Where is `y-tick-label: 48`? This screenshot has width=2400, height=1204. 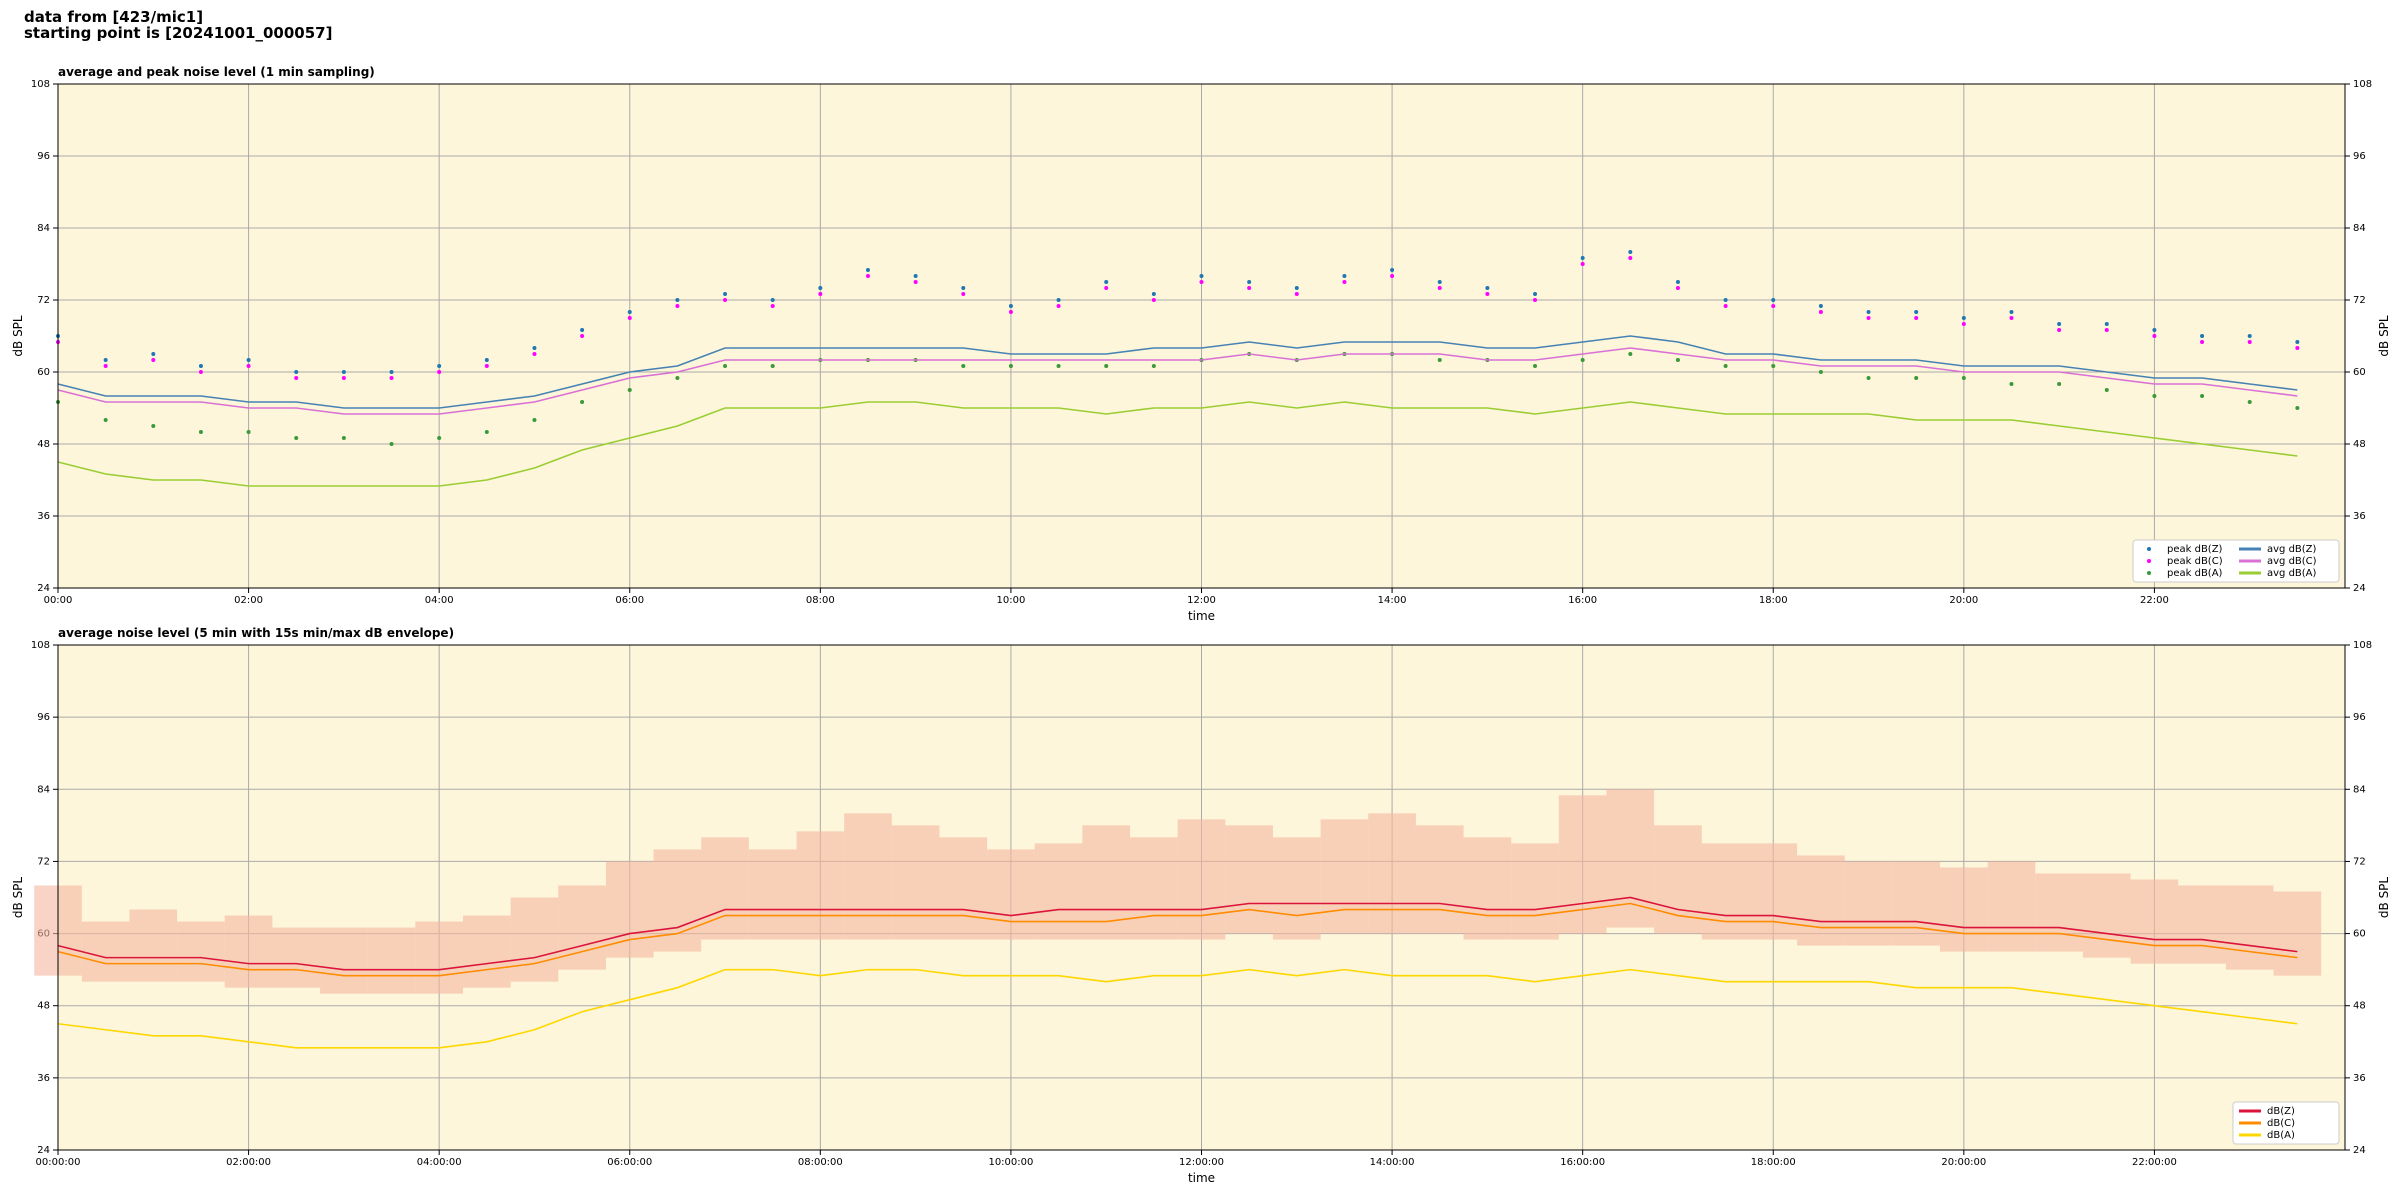 y-tick-label: 48 is located at coordinates (43, 444).